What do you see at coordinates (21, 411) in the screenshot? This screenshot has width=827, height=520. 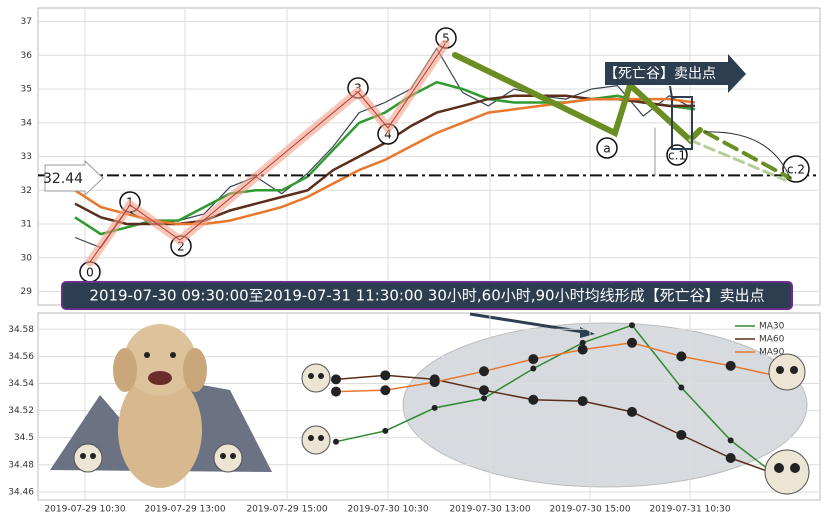 I see `y-tick-label: 34.52` at bounding box center [21, 411].